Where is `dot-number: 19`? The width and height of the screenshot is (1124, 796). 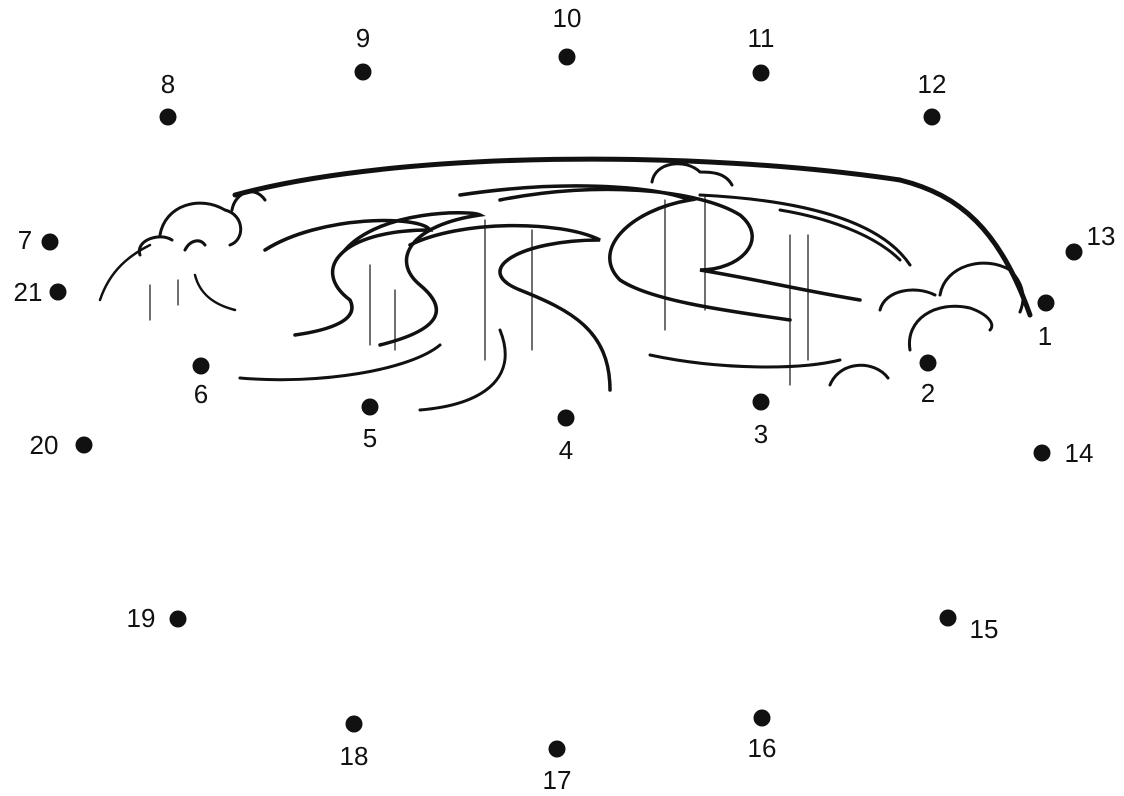
dot-number: 19 is located at coordinates (141, 618).